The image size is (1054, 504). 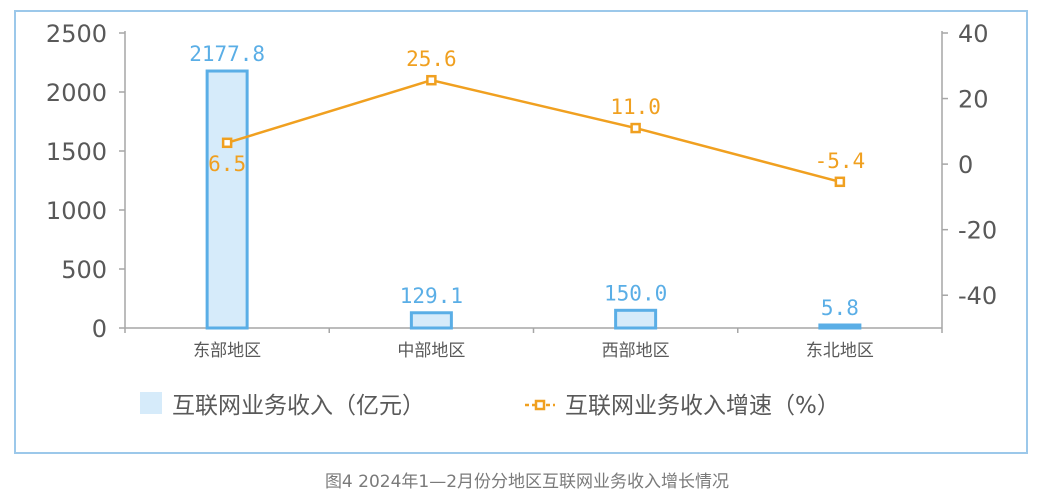 I want to click on x-category-label: 东北地区, so click(x=840, y=351).